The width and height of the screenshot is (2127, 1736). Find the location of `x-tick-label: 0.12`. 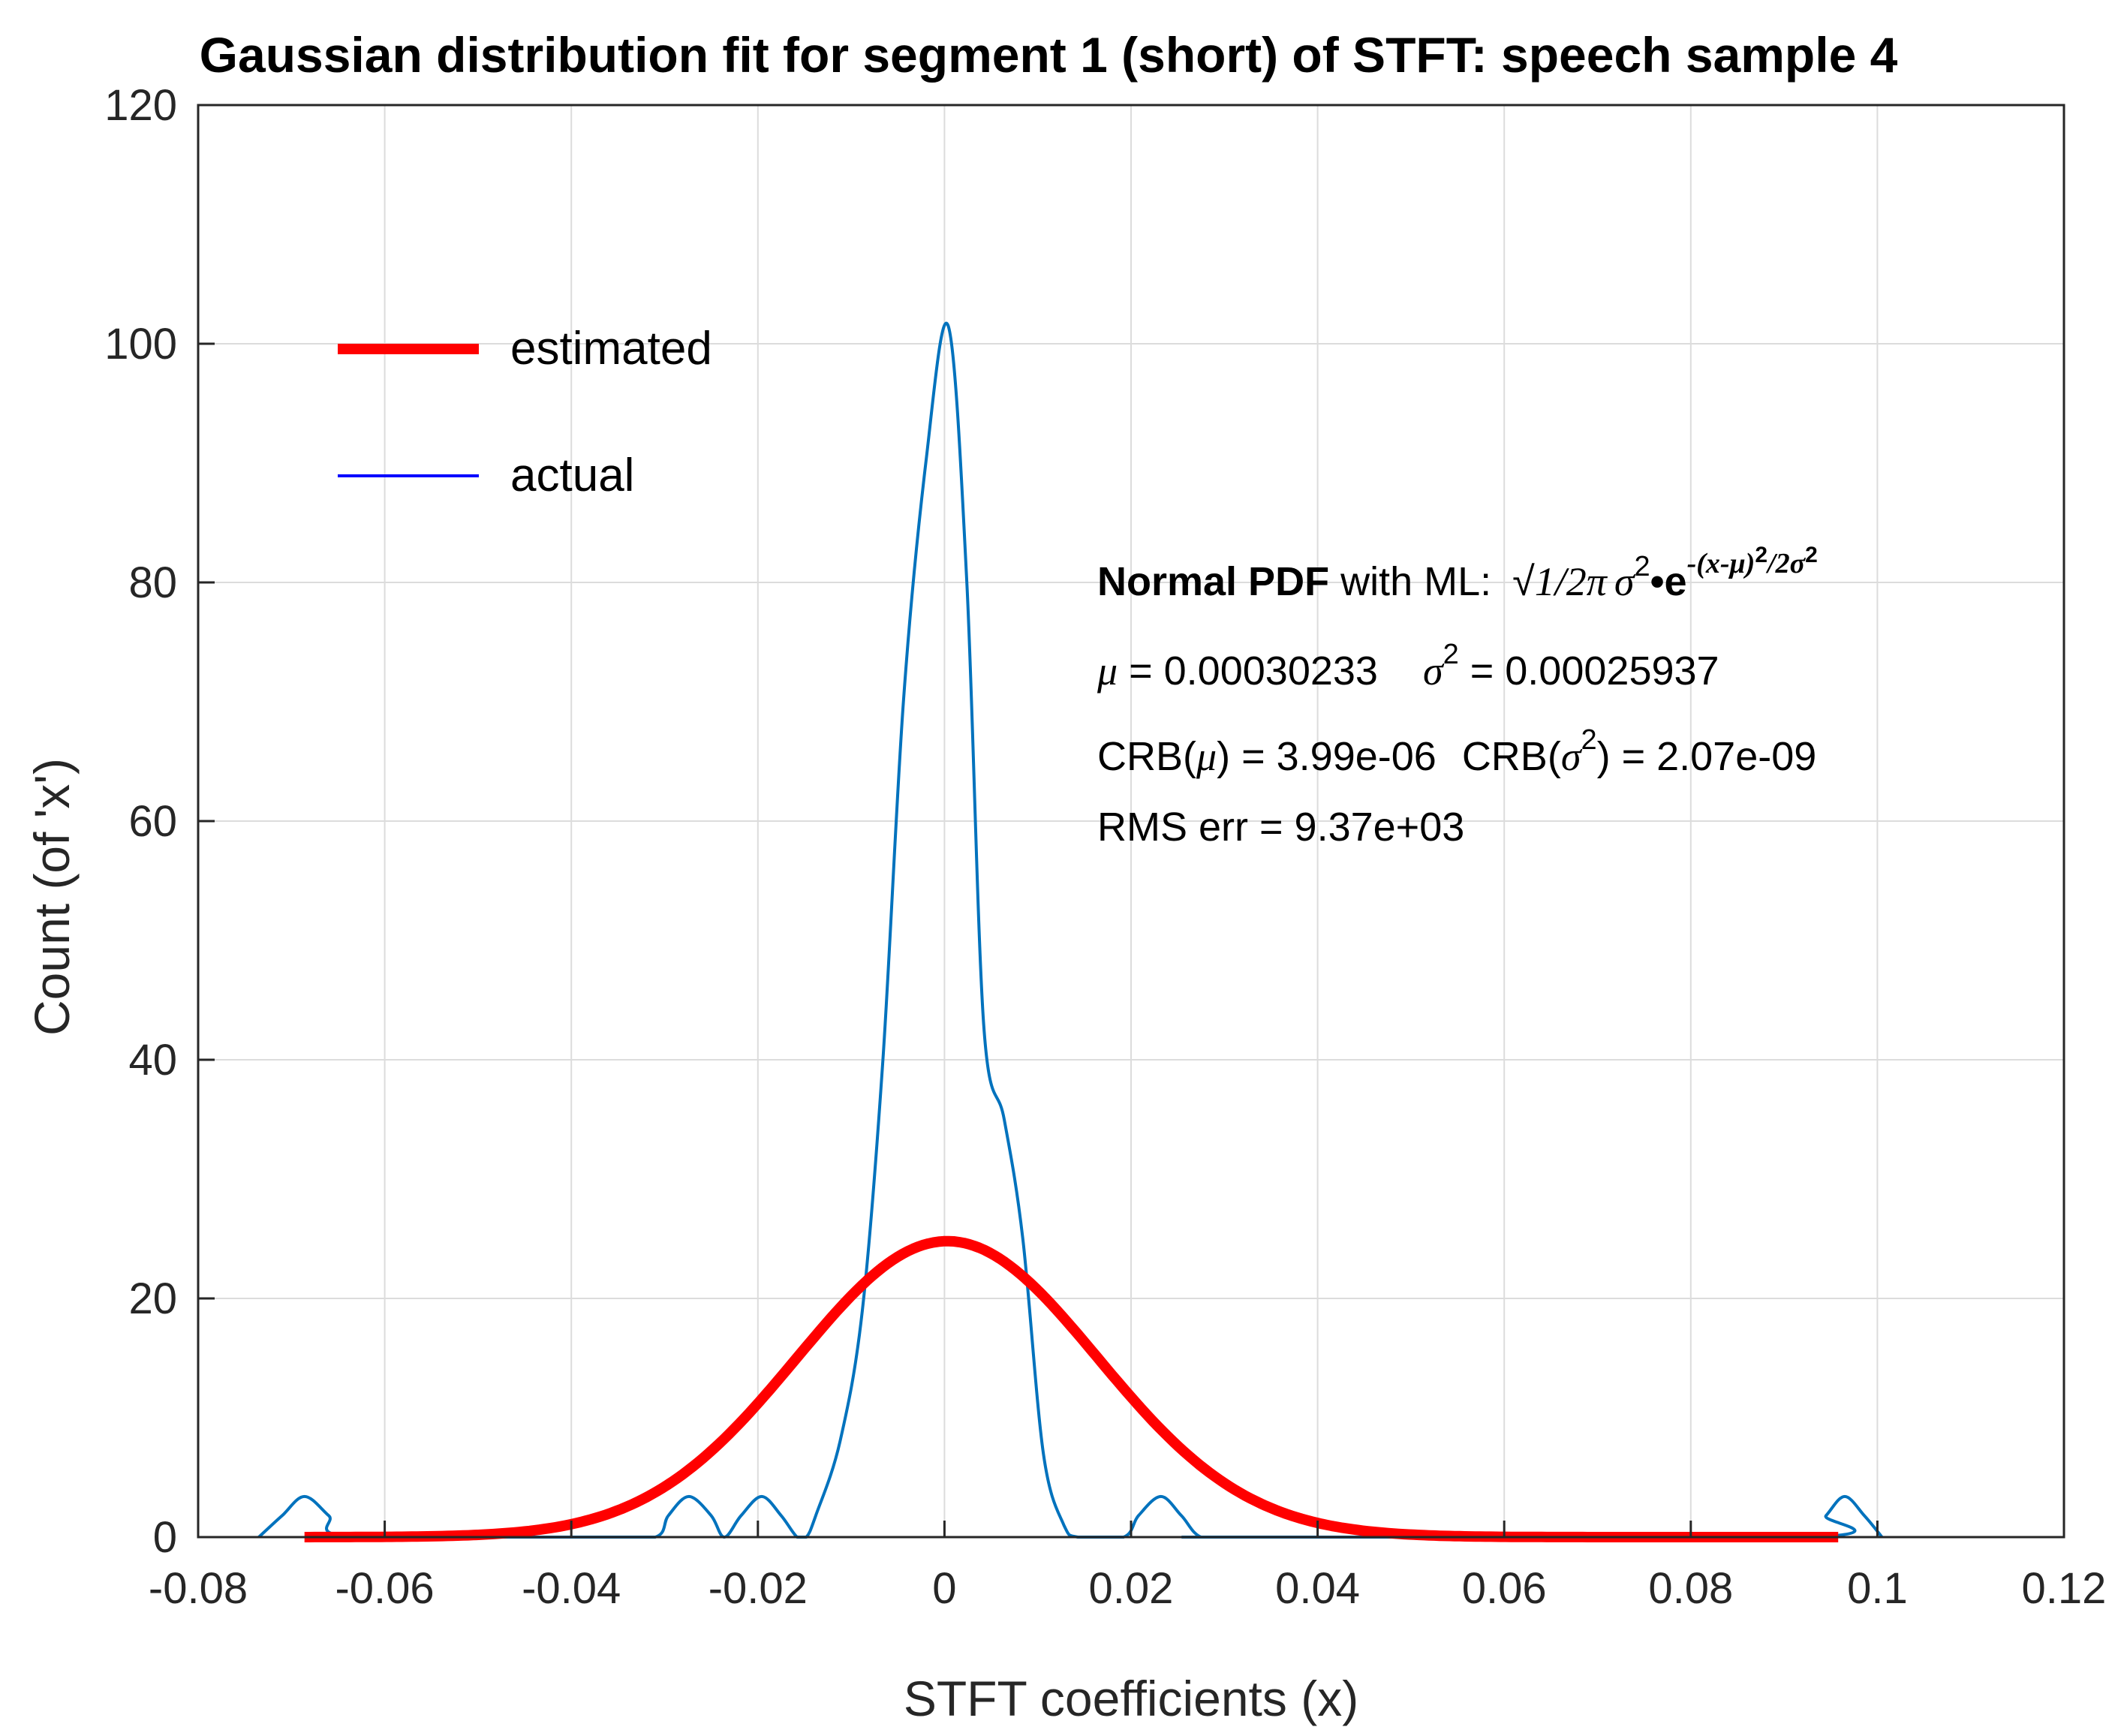

x-tick-label: 0.12 is located at coordinates (2064, 1588).